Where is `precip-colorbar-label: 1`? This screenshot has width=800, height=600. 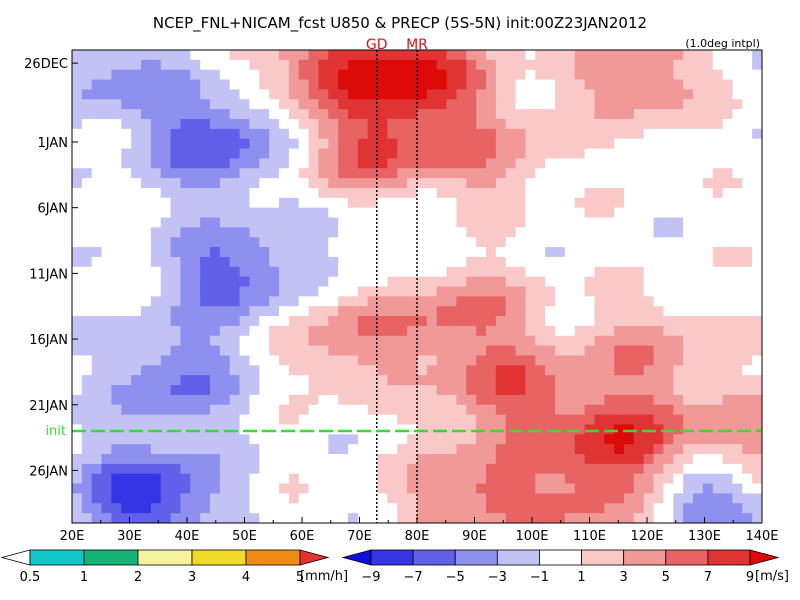
precip-colorbar-label: 1 is located at coordinates (84, 577).